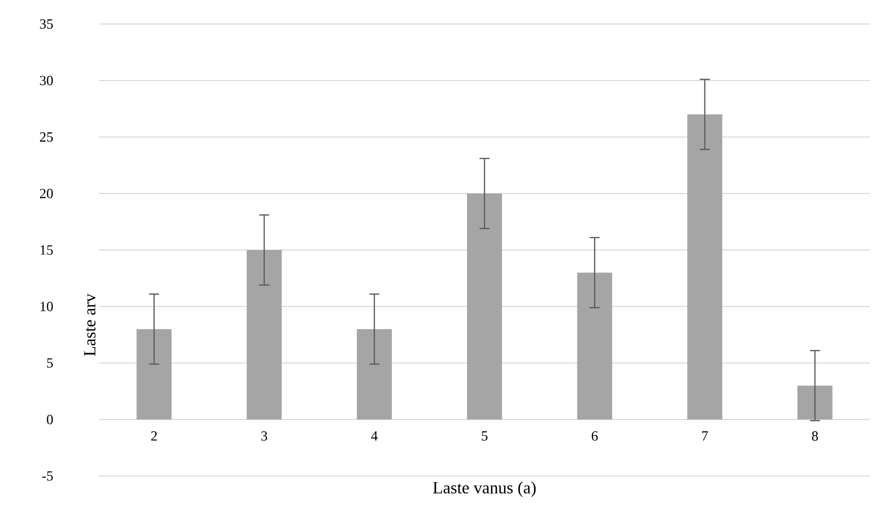 This screenshot has height=515, width=873. I want to click on x-tick-label: 6, so click(595, 436).